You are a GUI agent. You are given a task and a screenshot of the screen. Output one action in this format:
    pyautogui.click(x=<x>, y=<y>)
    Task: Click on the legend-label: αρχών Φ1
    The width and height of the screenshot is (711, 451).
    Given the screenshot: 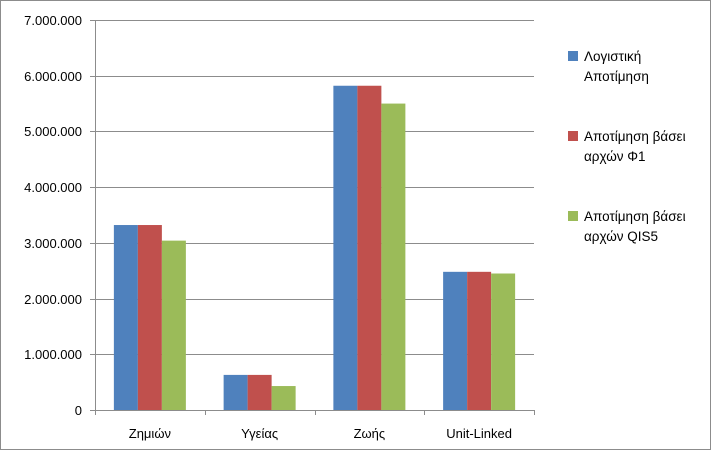 What is the action you would take?
    pyautogui.click(x=615, y=156)
    